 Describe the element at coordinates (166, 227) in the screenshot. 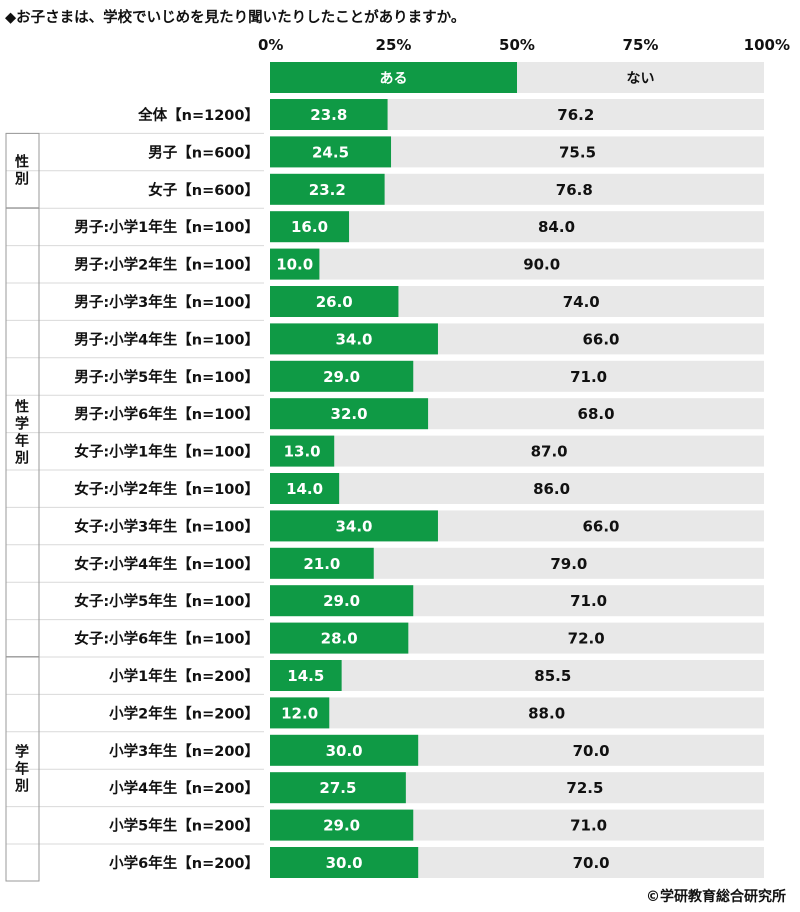

I see `category-label: 男子:小学1年生【n=100】` at that location.